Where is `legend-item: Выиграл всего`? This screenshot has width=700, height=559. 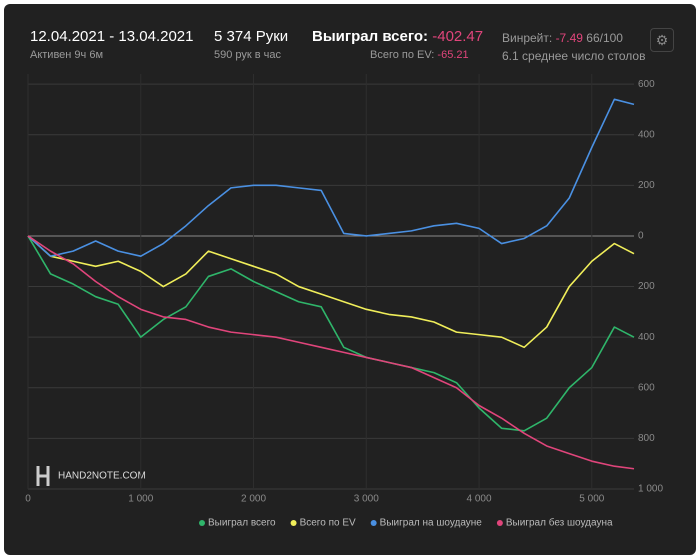 legend-item: Выиграл всего is located at coordinates (237, 523).